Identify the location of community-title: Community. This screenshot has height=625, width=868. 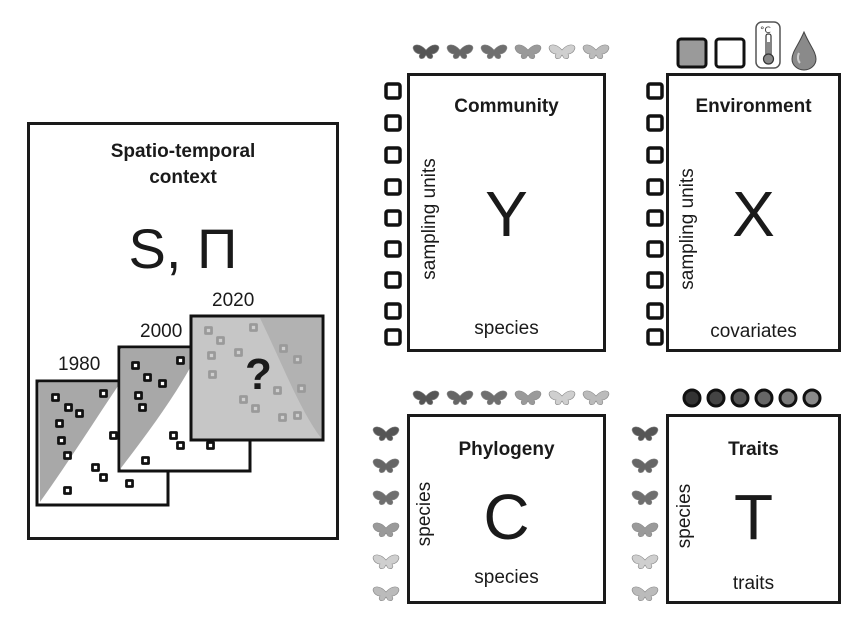
(506, 106).